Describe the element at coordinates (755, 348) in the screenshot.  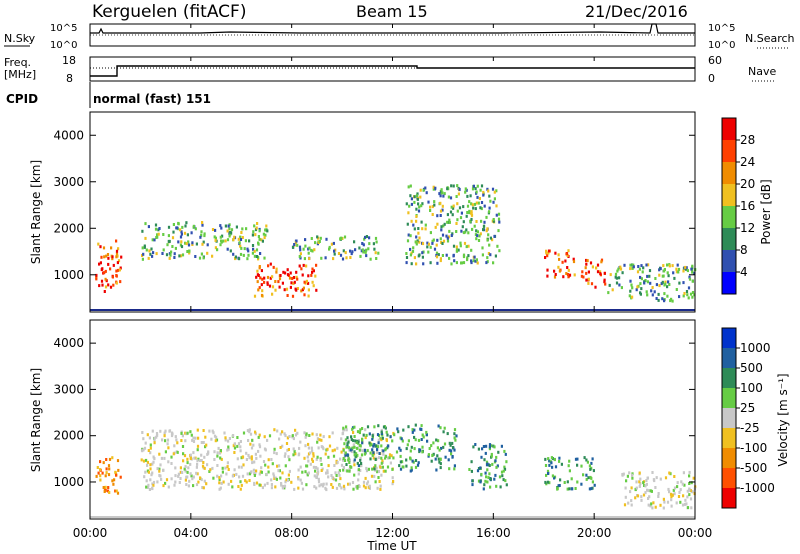
I see `cbar-tick-label: 1000` at that location.